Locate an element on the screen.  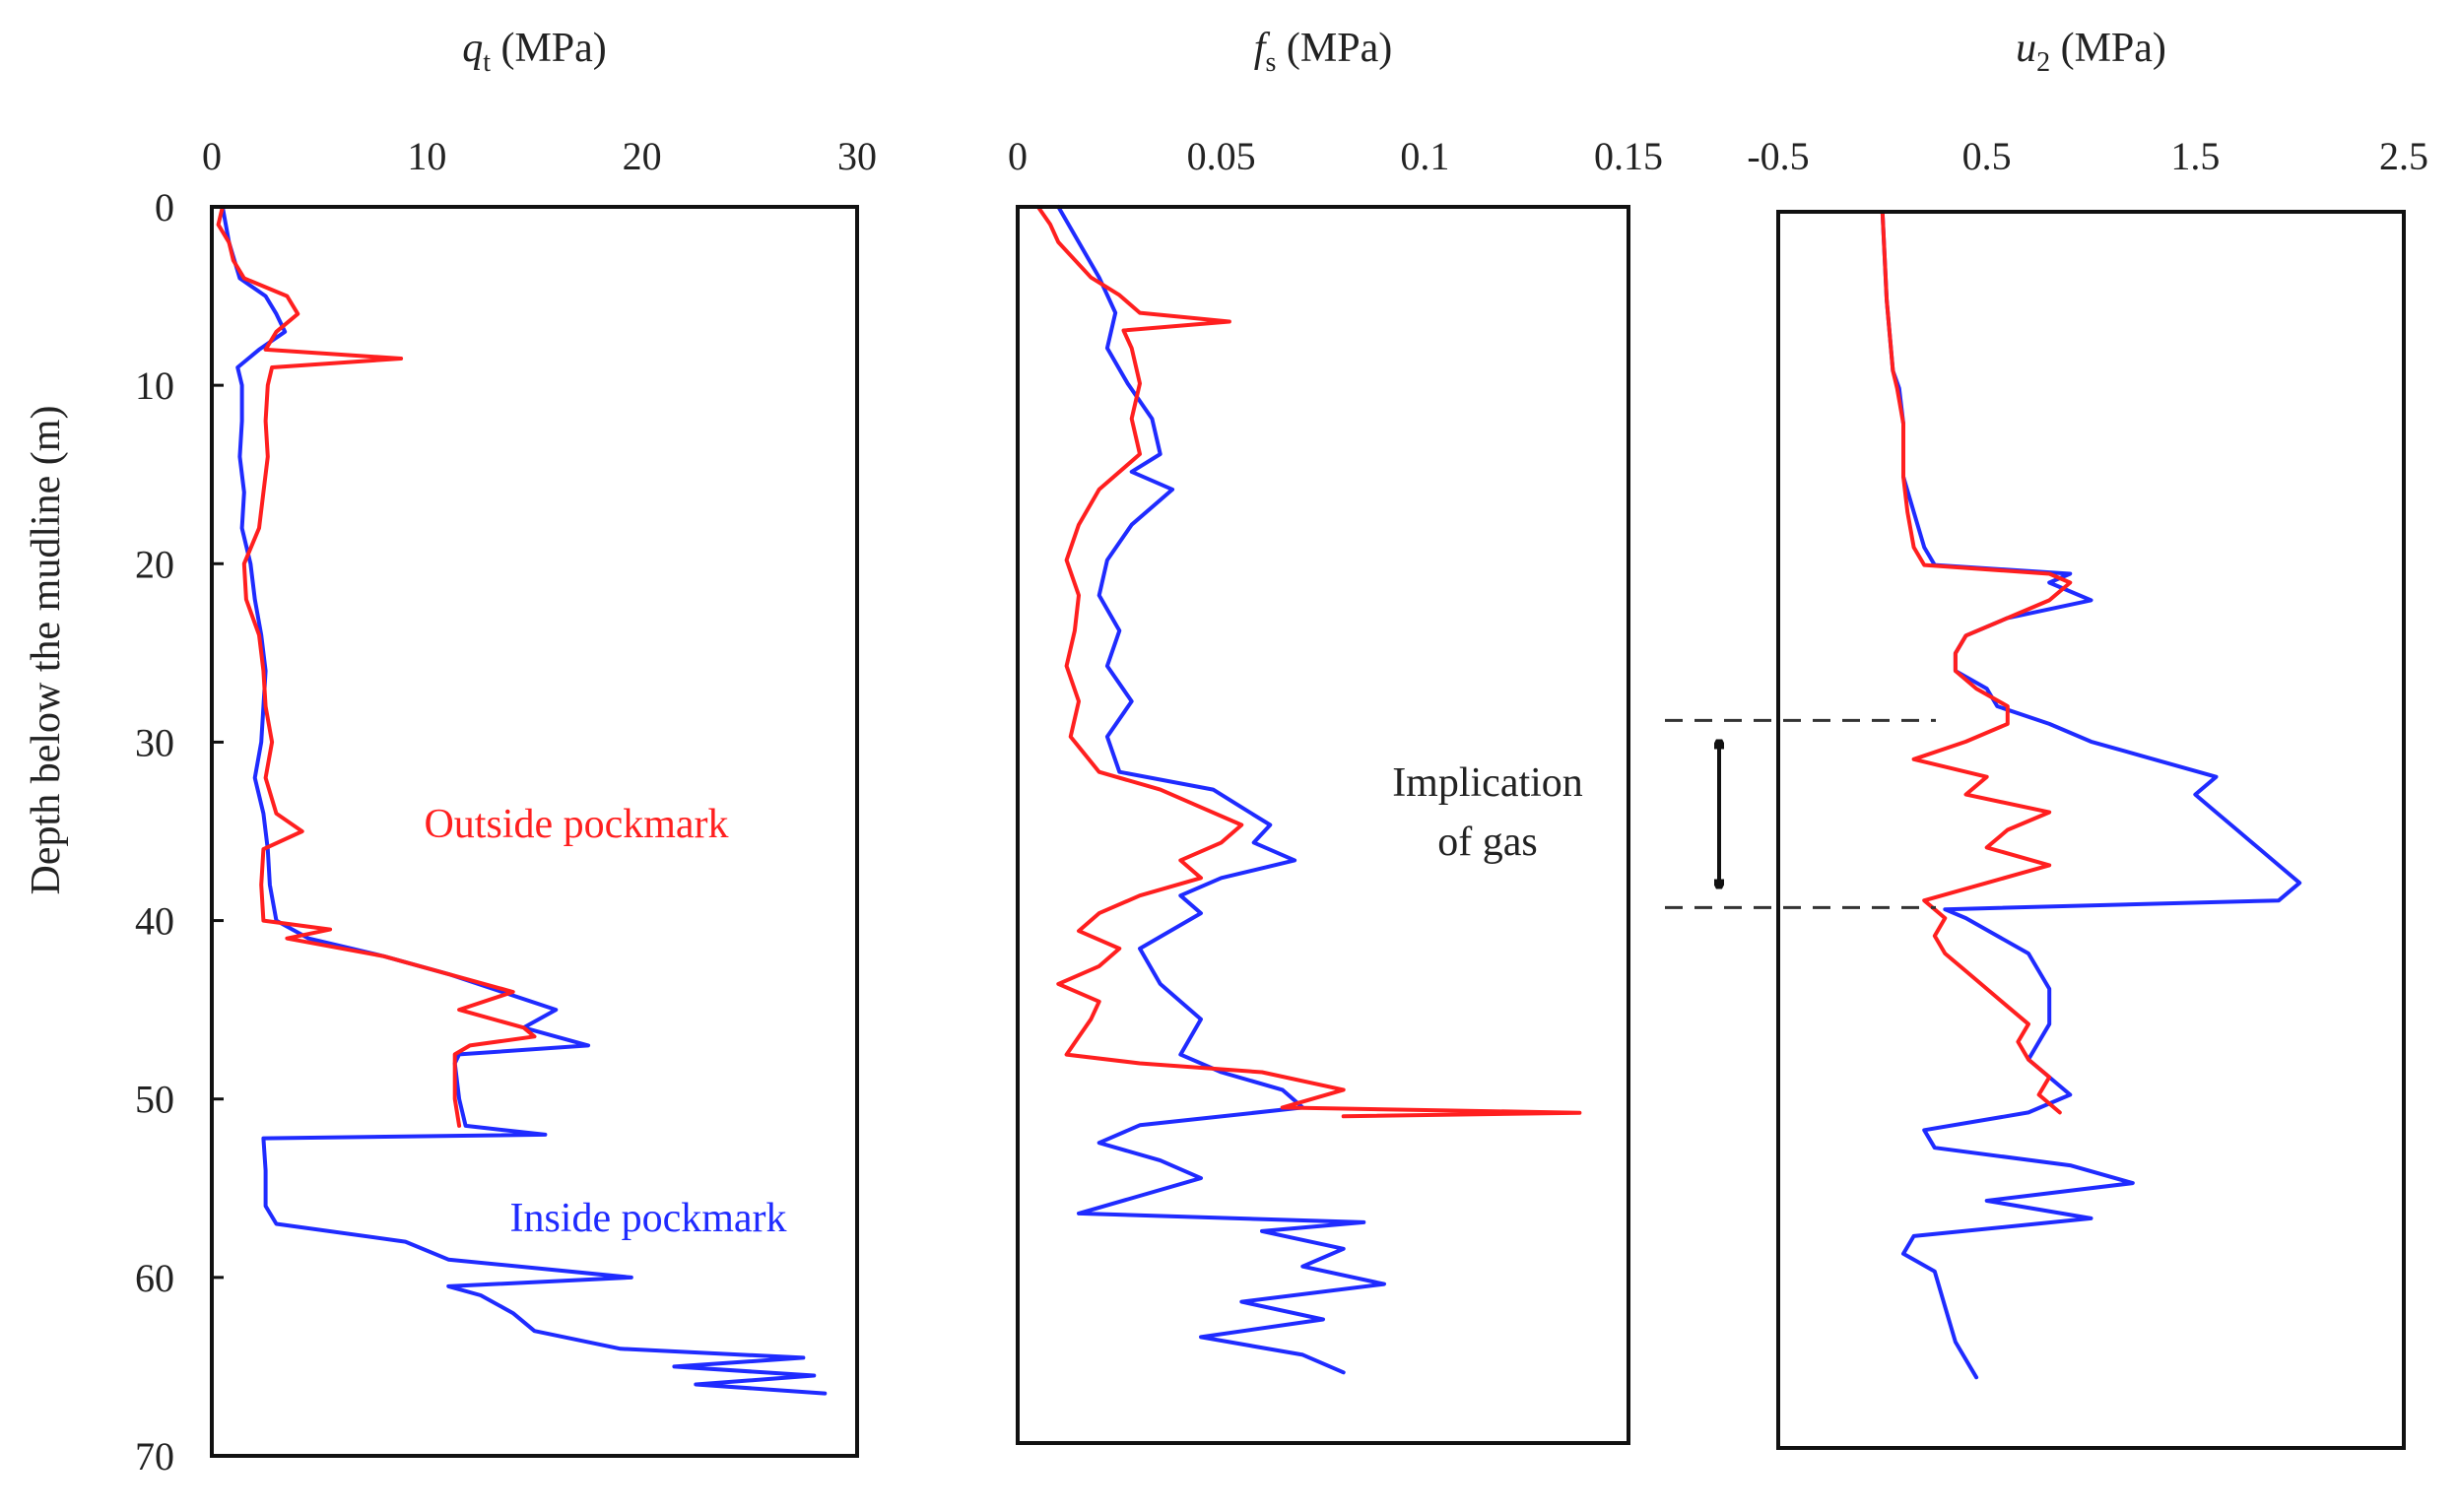
x-axis-title: fs (MPa) is located at coordinates (1323, 52).